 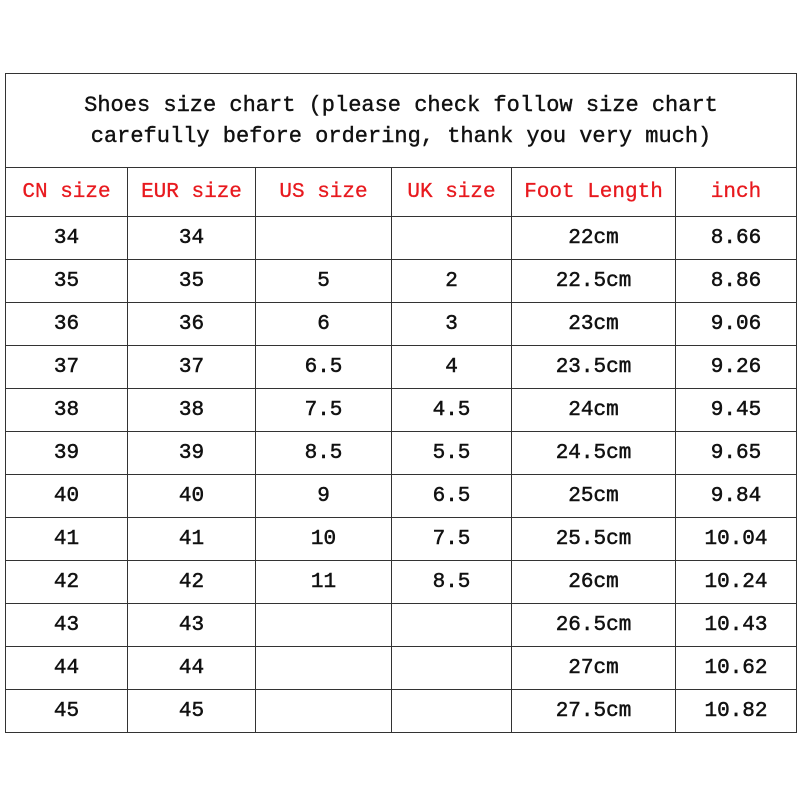 What do you see at coordinates (451, 367) in the screenshot?
I see `table-cell: 4` at bounding box center [451, 367].